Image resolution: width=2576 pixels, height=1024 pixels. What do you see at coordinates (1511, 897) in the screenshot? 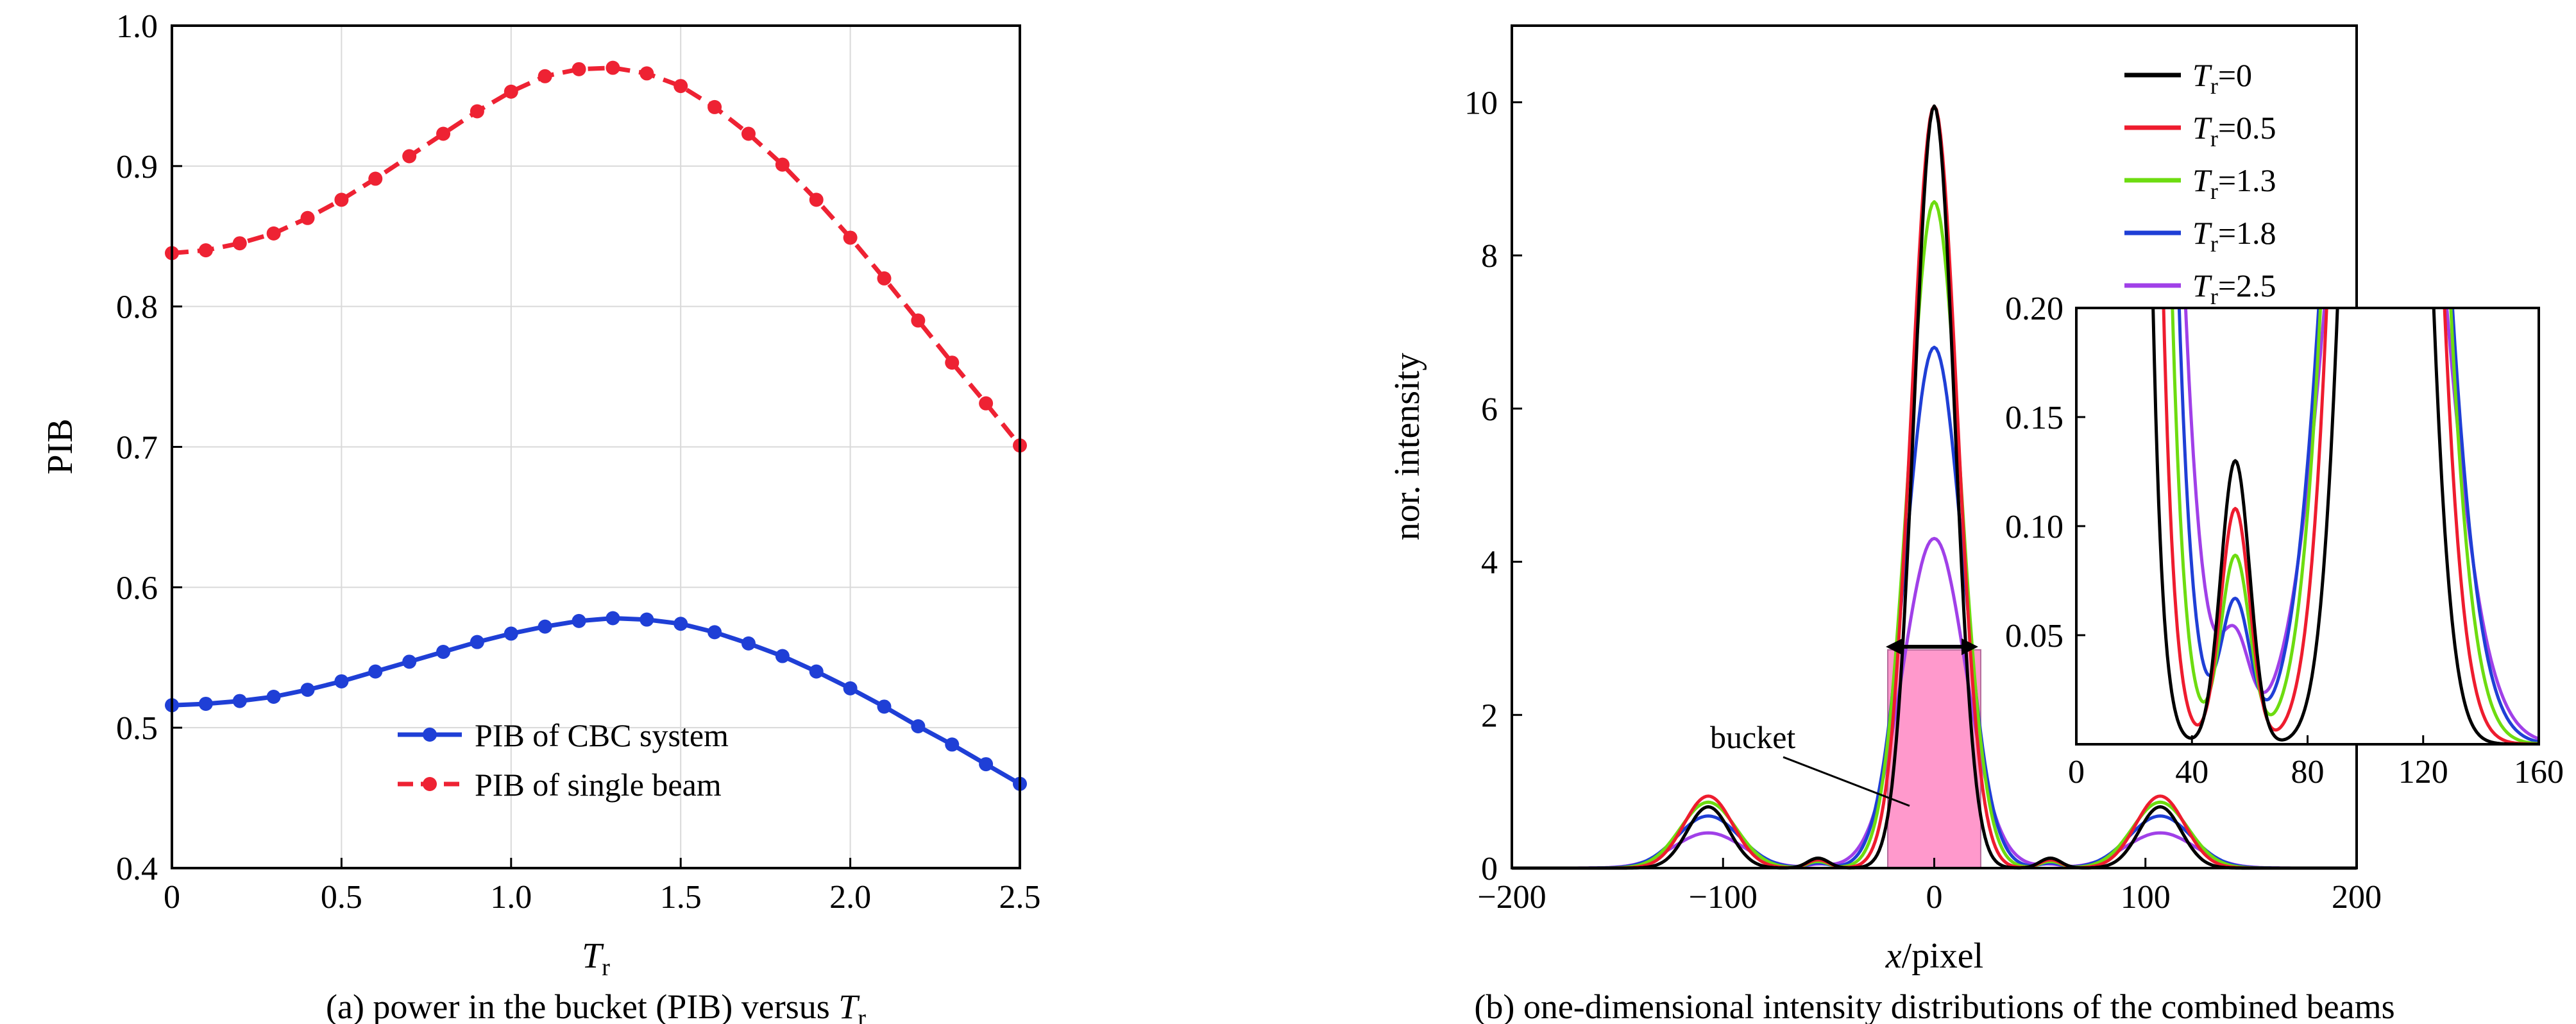
I see `x-tick-label: −200` at bounding box center [1511, 897].